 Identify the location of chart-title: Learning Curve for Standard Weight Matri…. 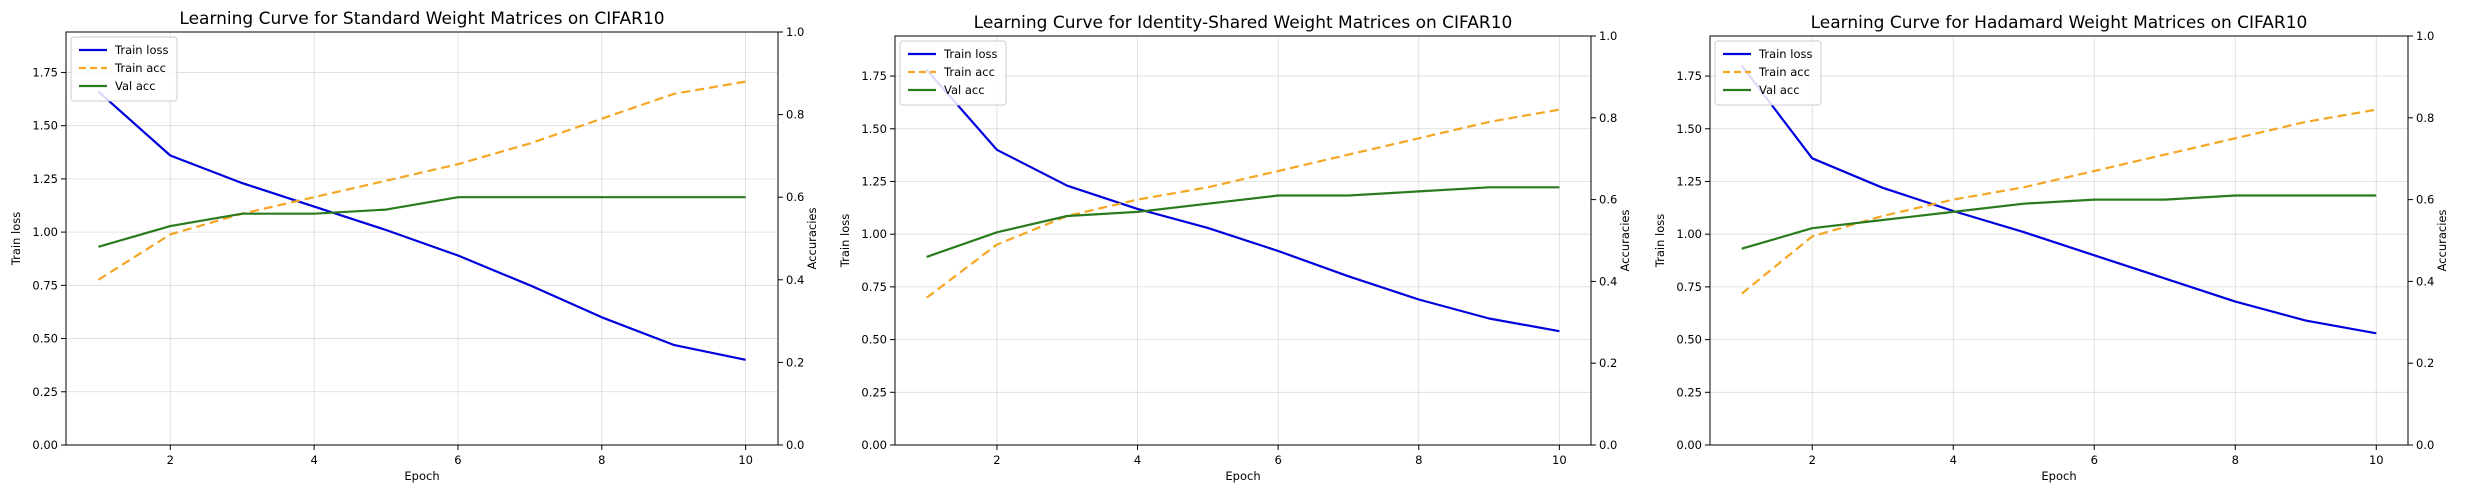
(421, 19).